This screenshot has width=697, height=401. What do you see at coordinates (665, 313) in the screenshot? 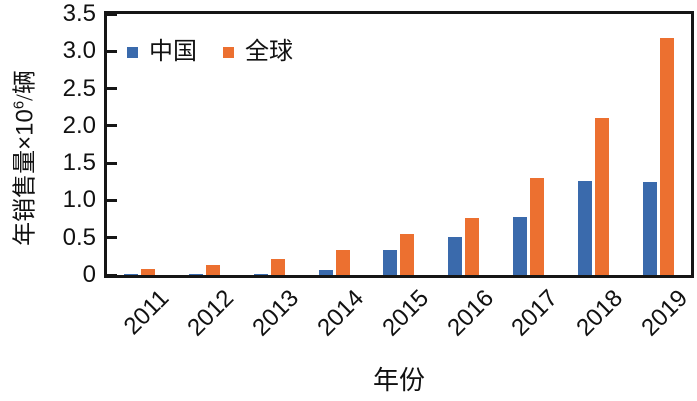
I see `x-tick-label-2019: 2019` at bounding box center [665, 313].